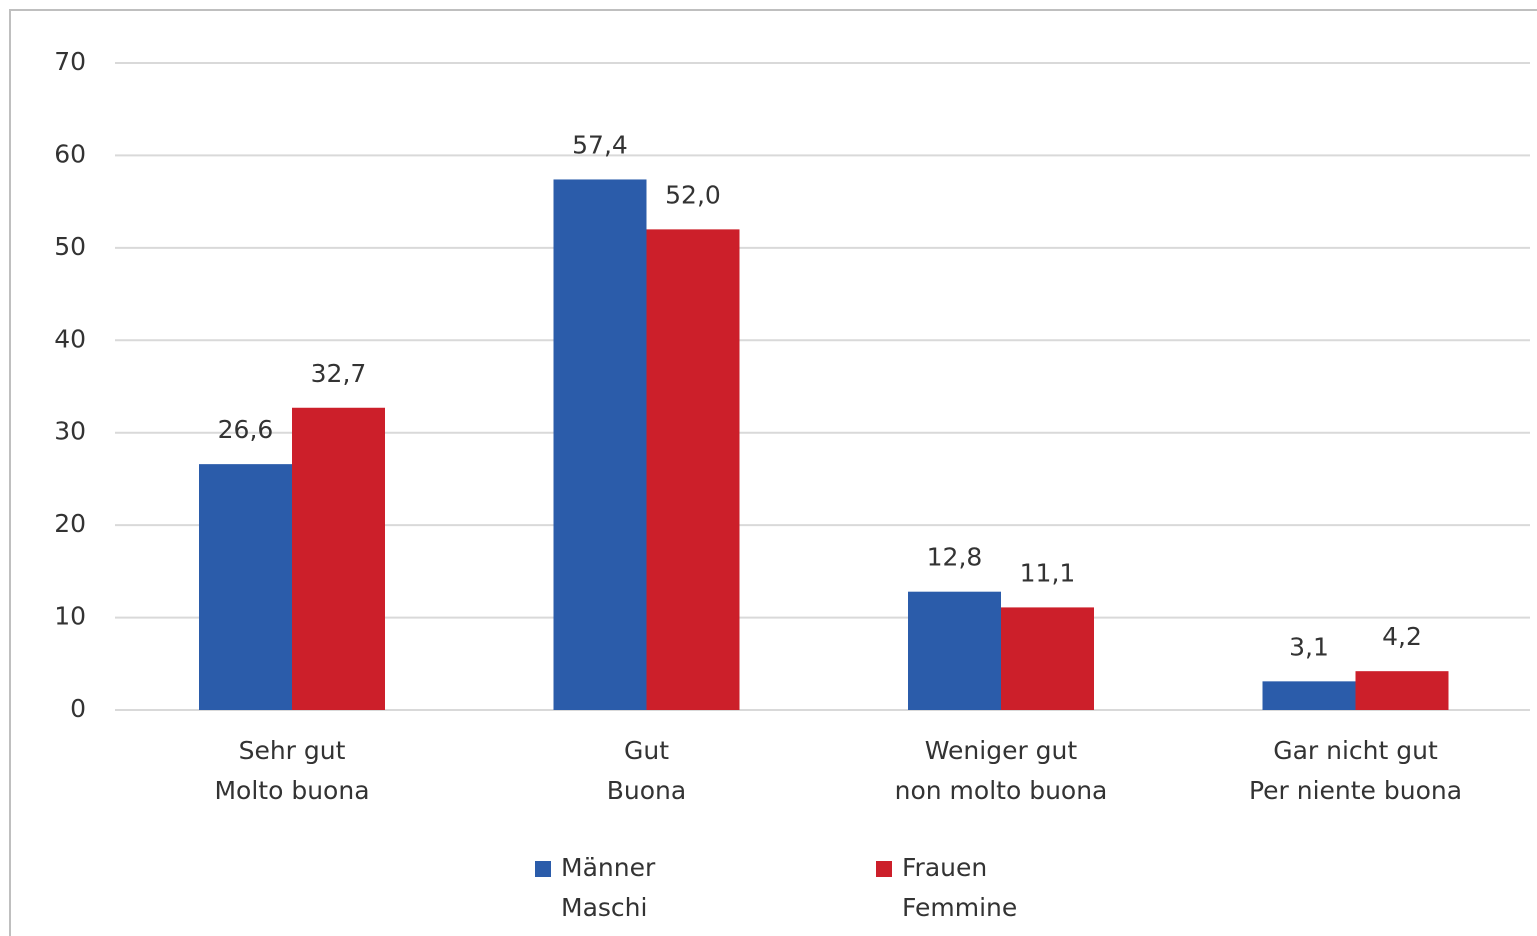 The width and height of the screenshot is (1537, 936). I want to click on data-label: 4,2, so click(1402, 636).